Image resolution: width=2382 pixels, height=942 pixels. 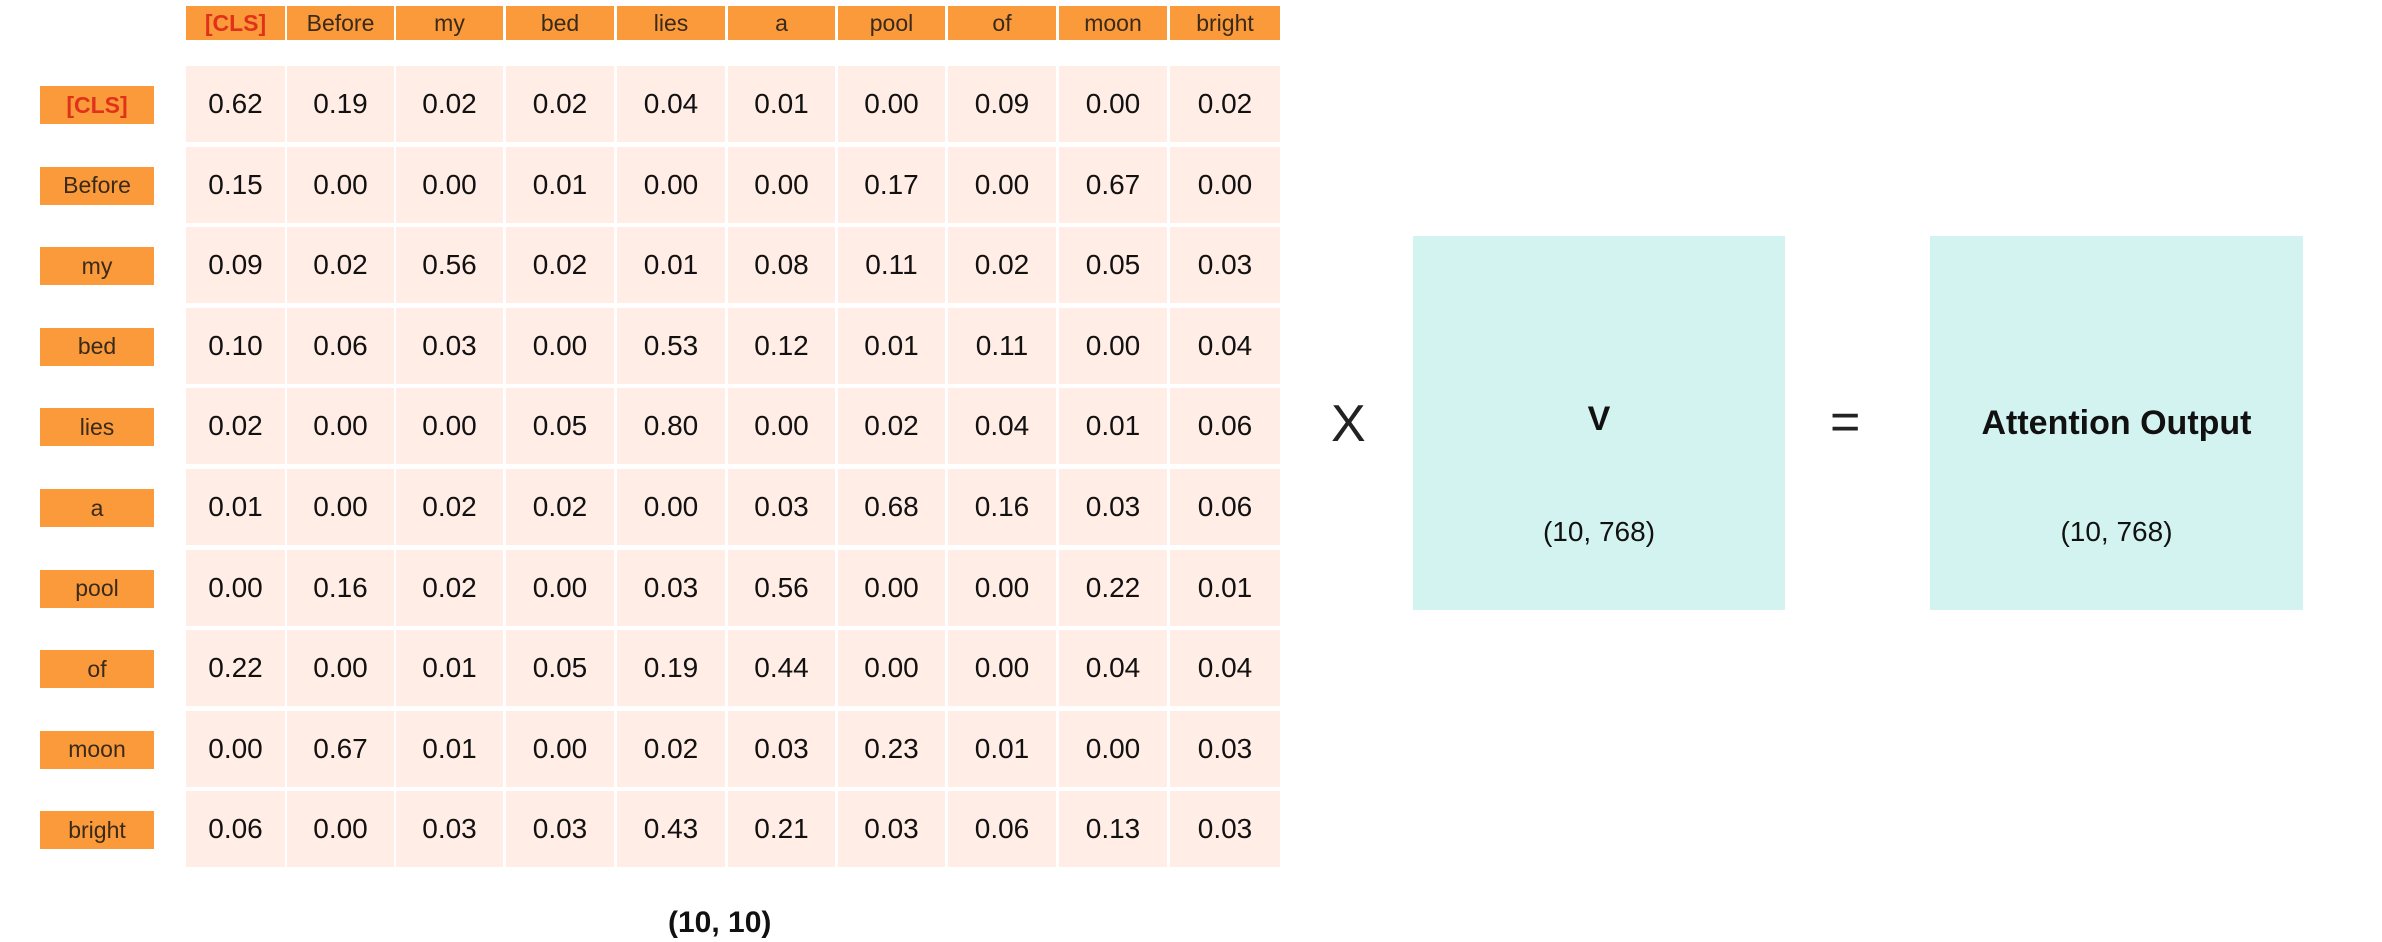 What do you see at coordinates (97, 266) in the screenshot?
I see `row-header: my` at bounding box center [97, 266].